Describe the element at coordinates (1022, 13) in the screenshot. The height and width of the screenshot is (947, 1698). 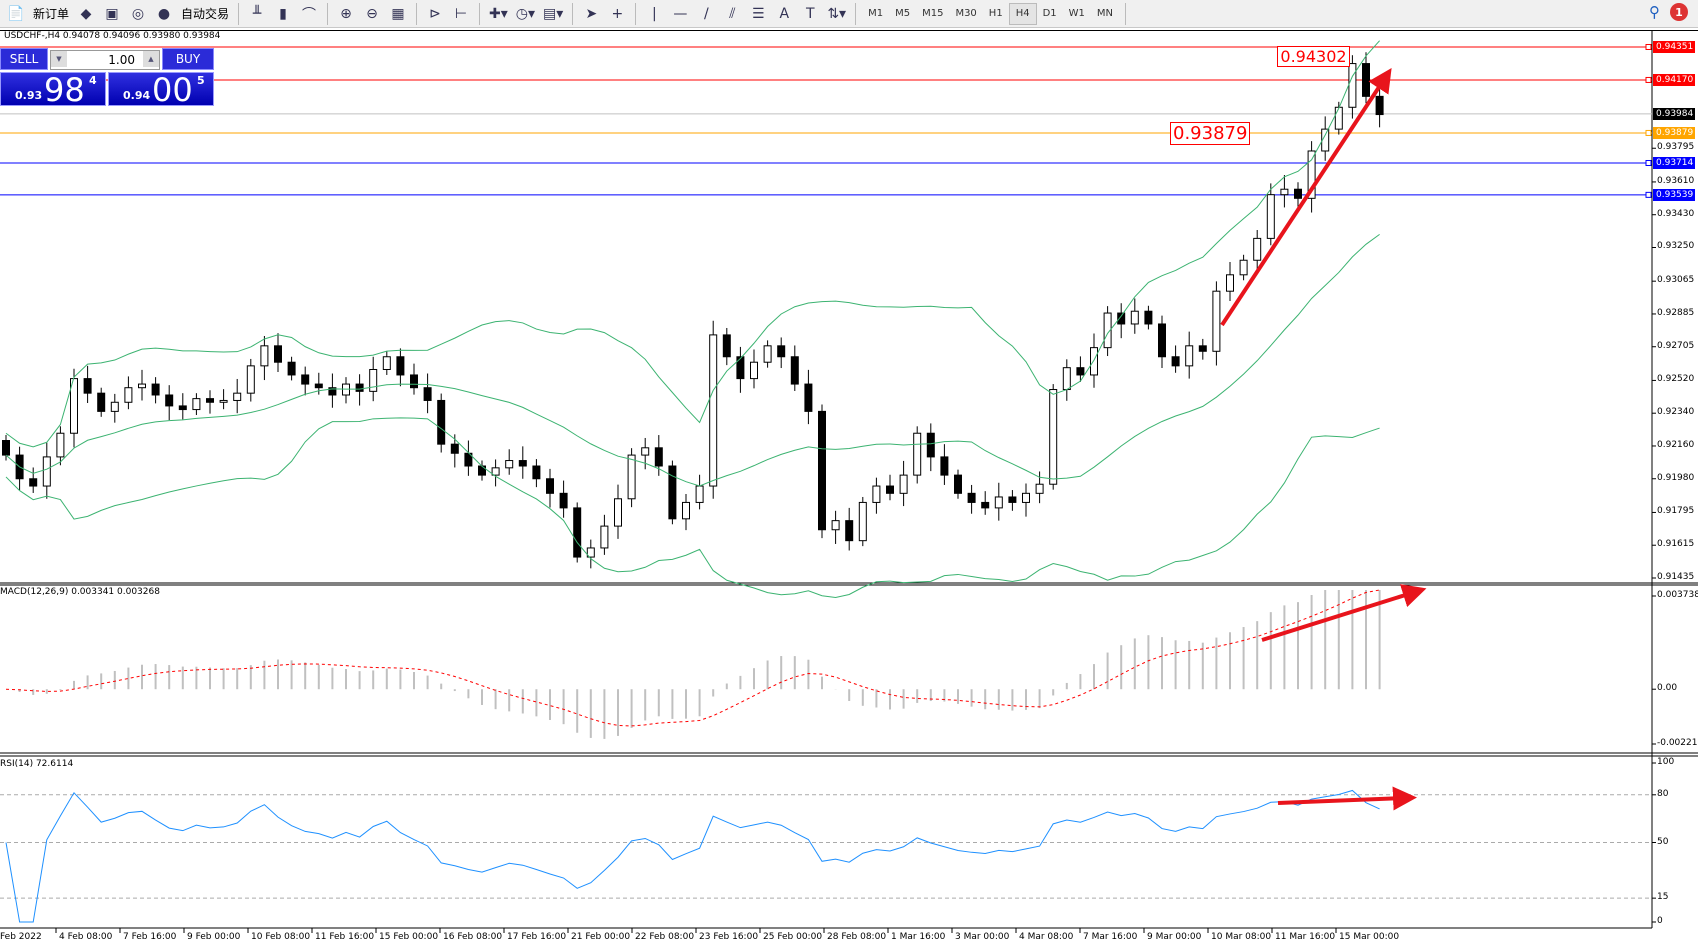
I see `timeframe-h4: H4` at that location.